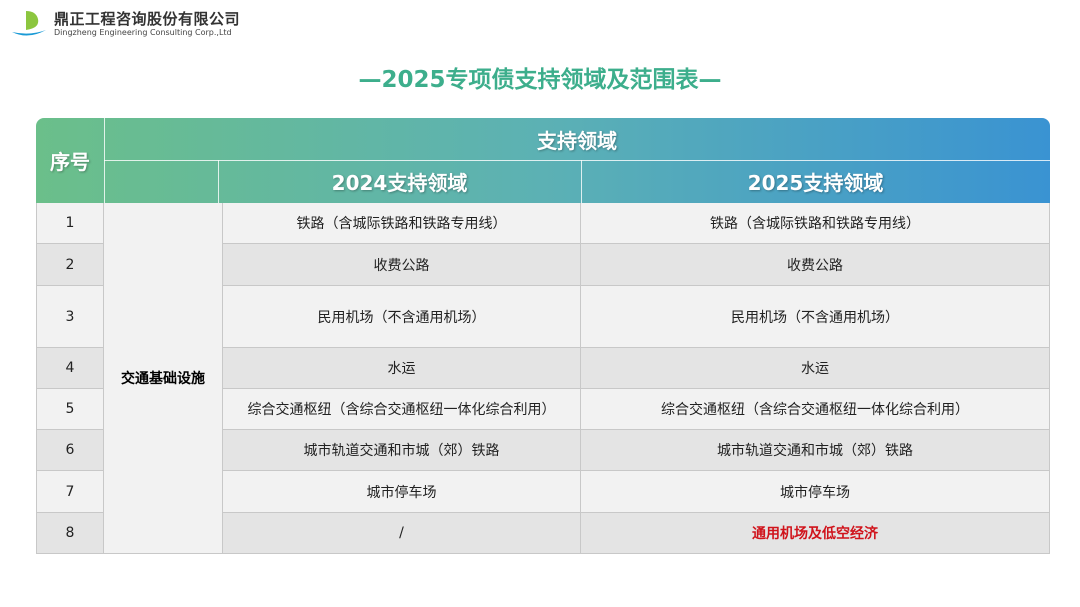 This screenshot has height=607, width=1080. I want to click on page-title: —2025专项债支持领域及范围表—, so click(540, 80).